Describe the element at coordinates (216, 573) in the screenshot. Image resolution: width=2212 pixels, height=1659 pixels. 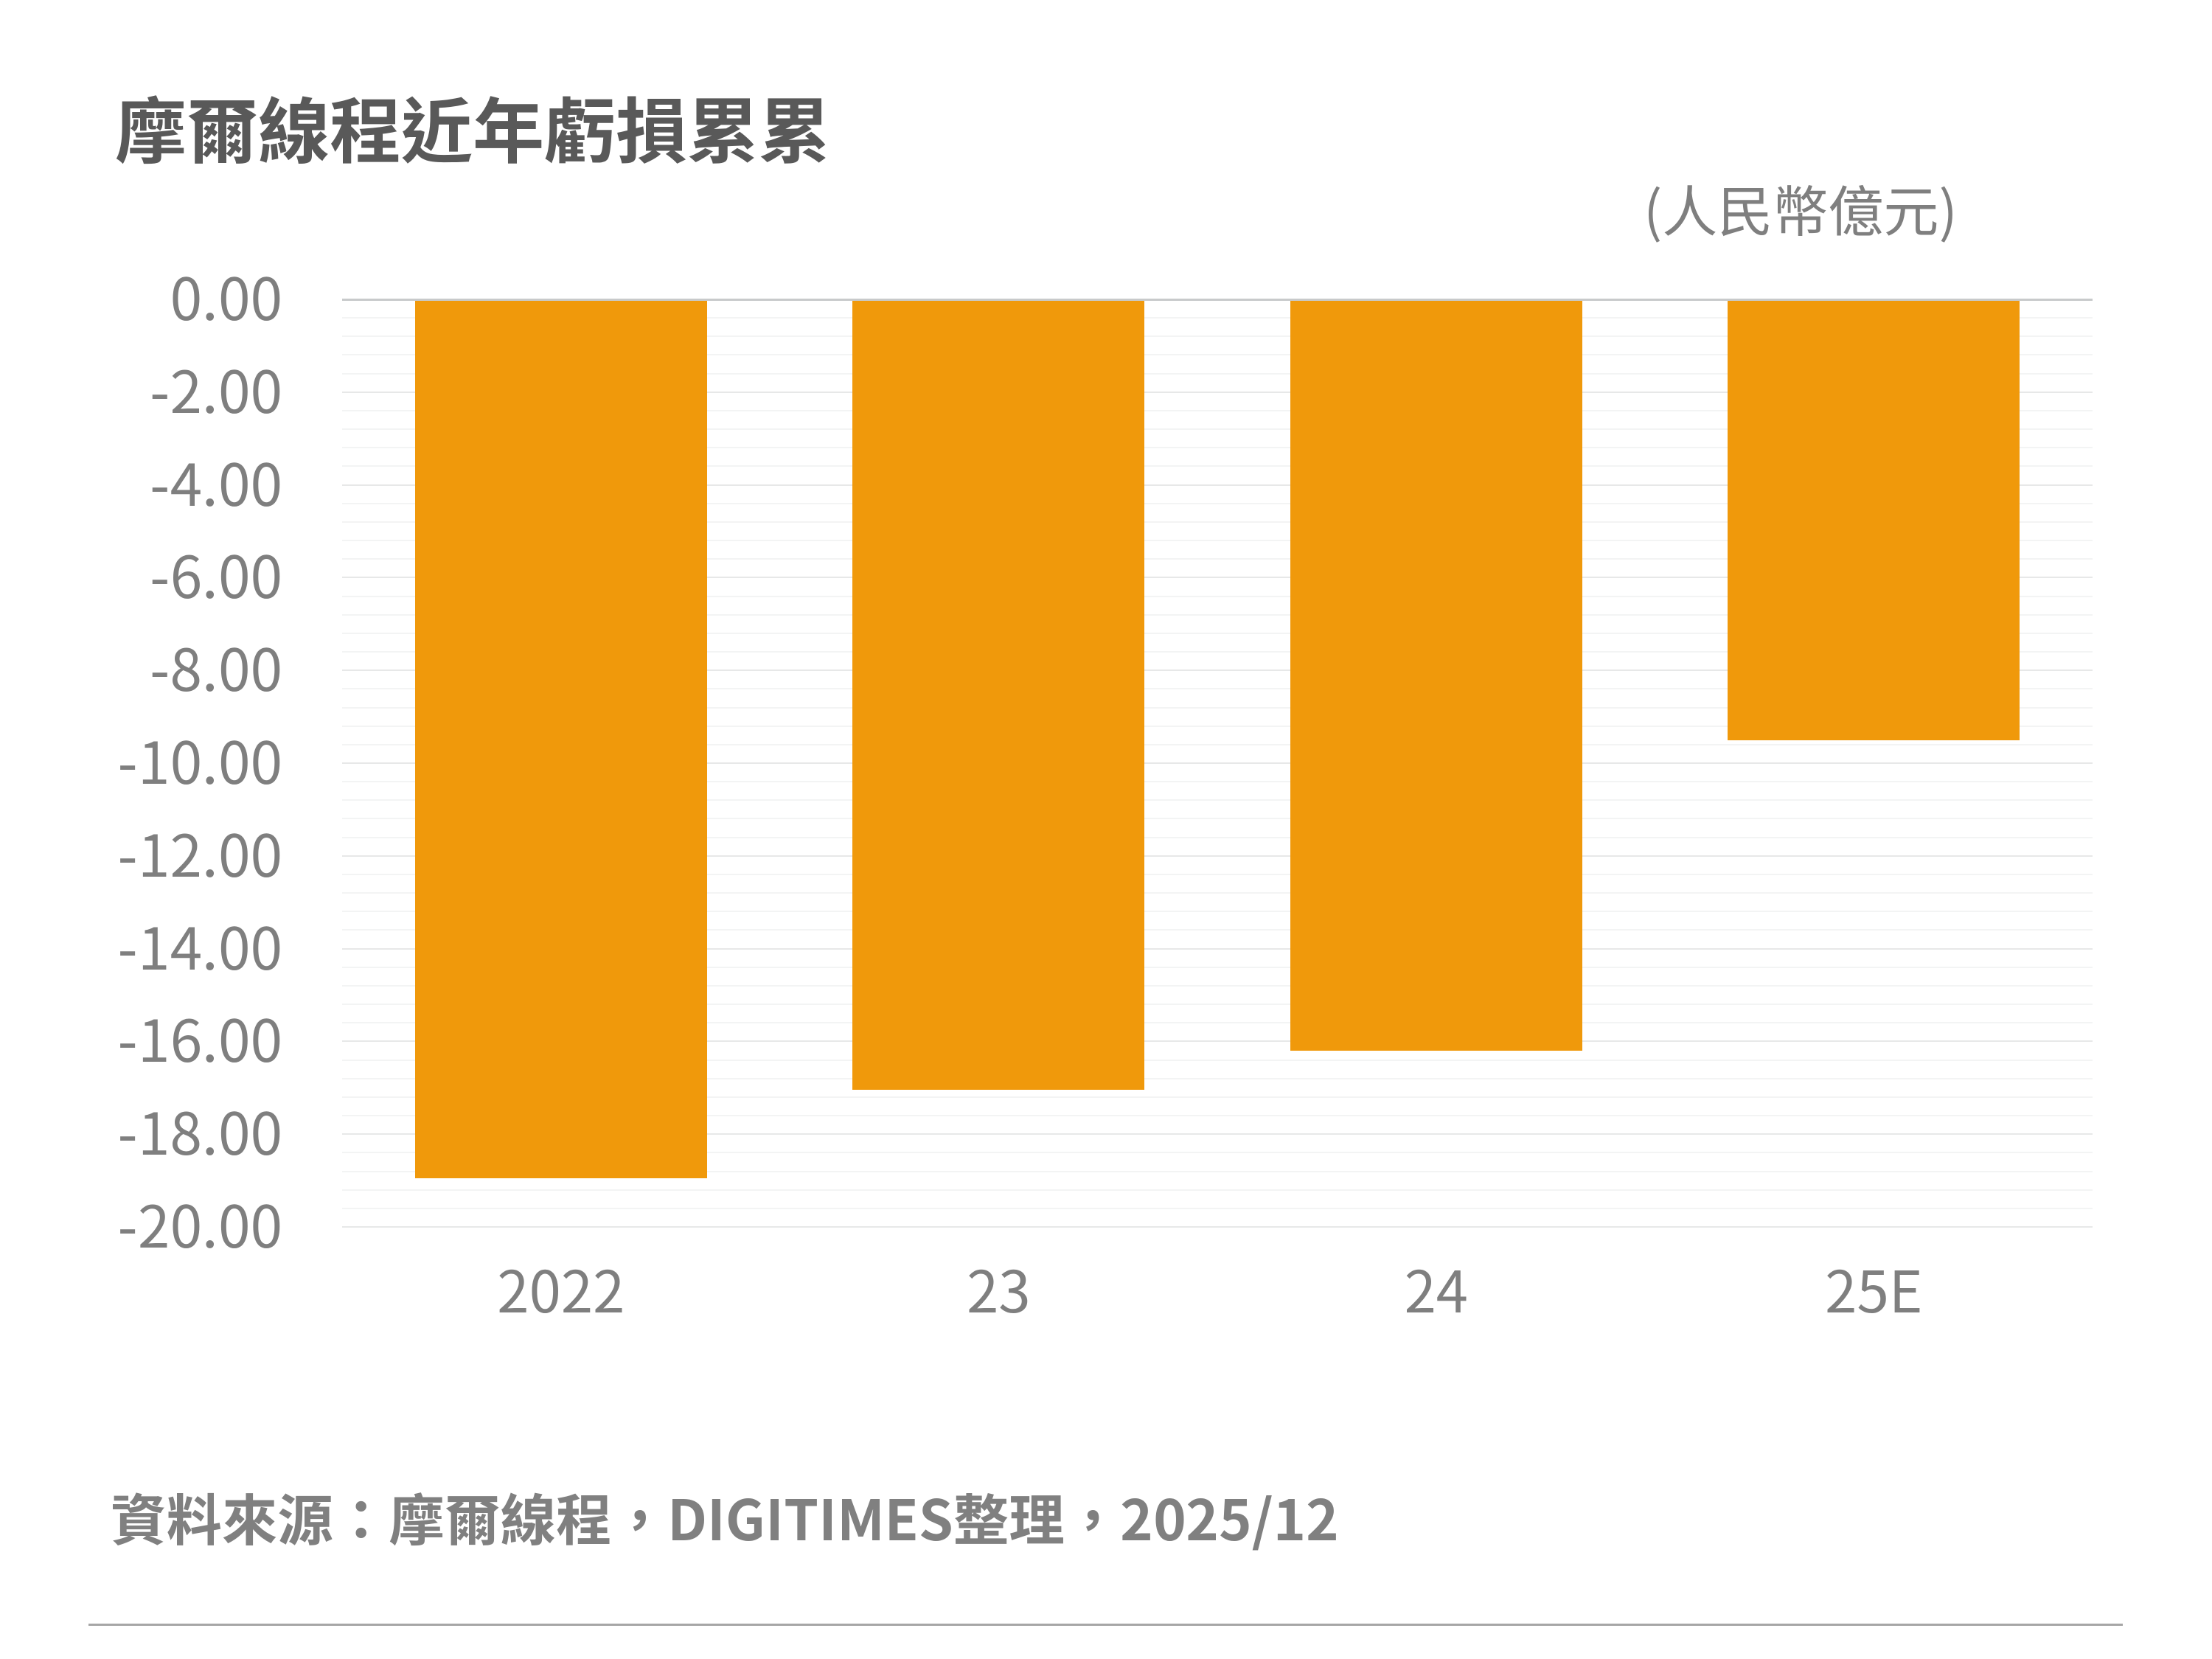
I see `y-tick-label: -6.00` at that location.